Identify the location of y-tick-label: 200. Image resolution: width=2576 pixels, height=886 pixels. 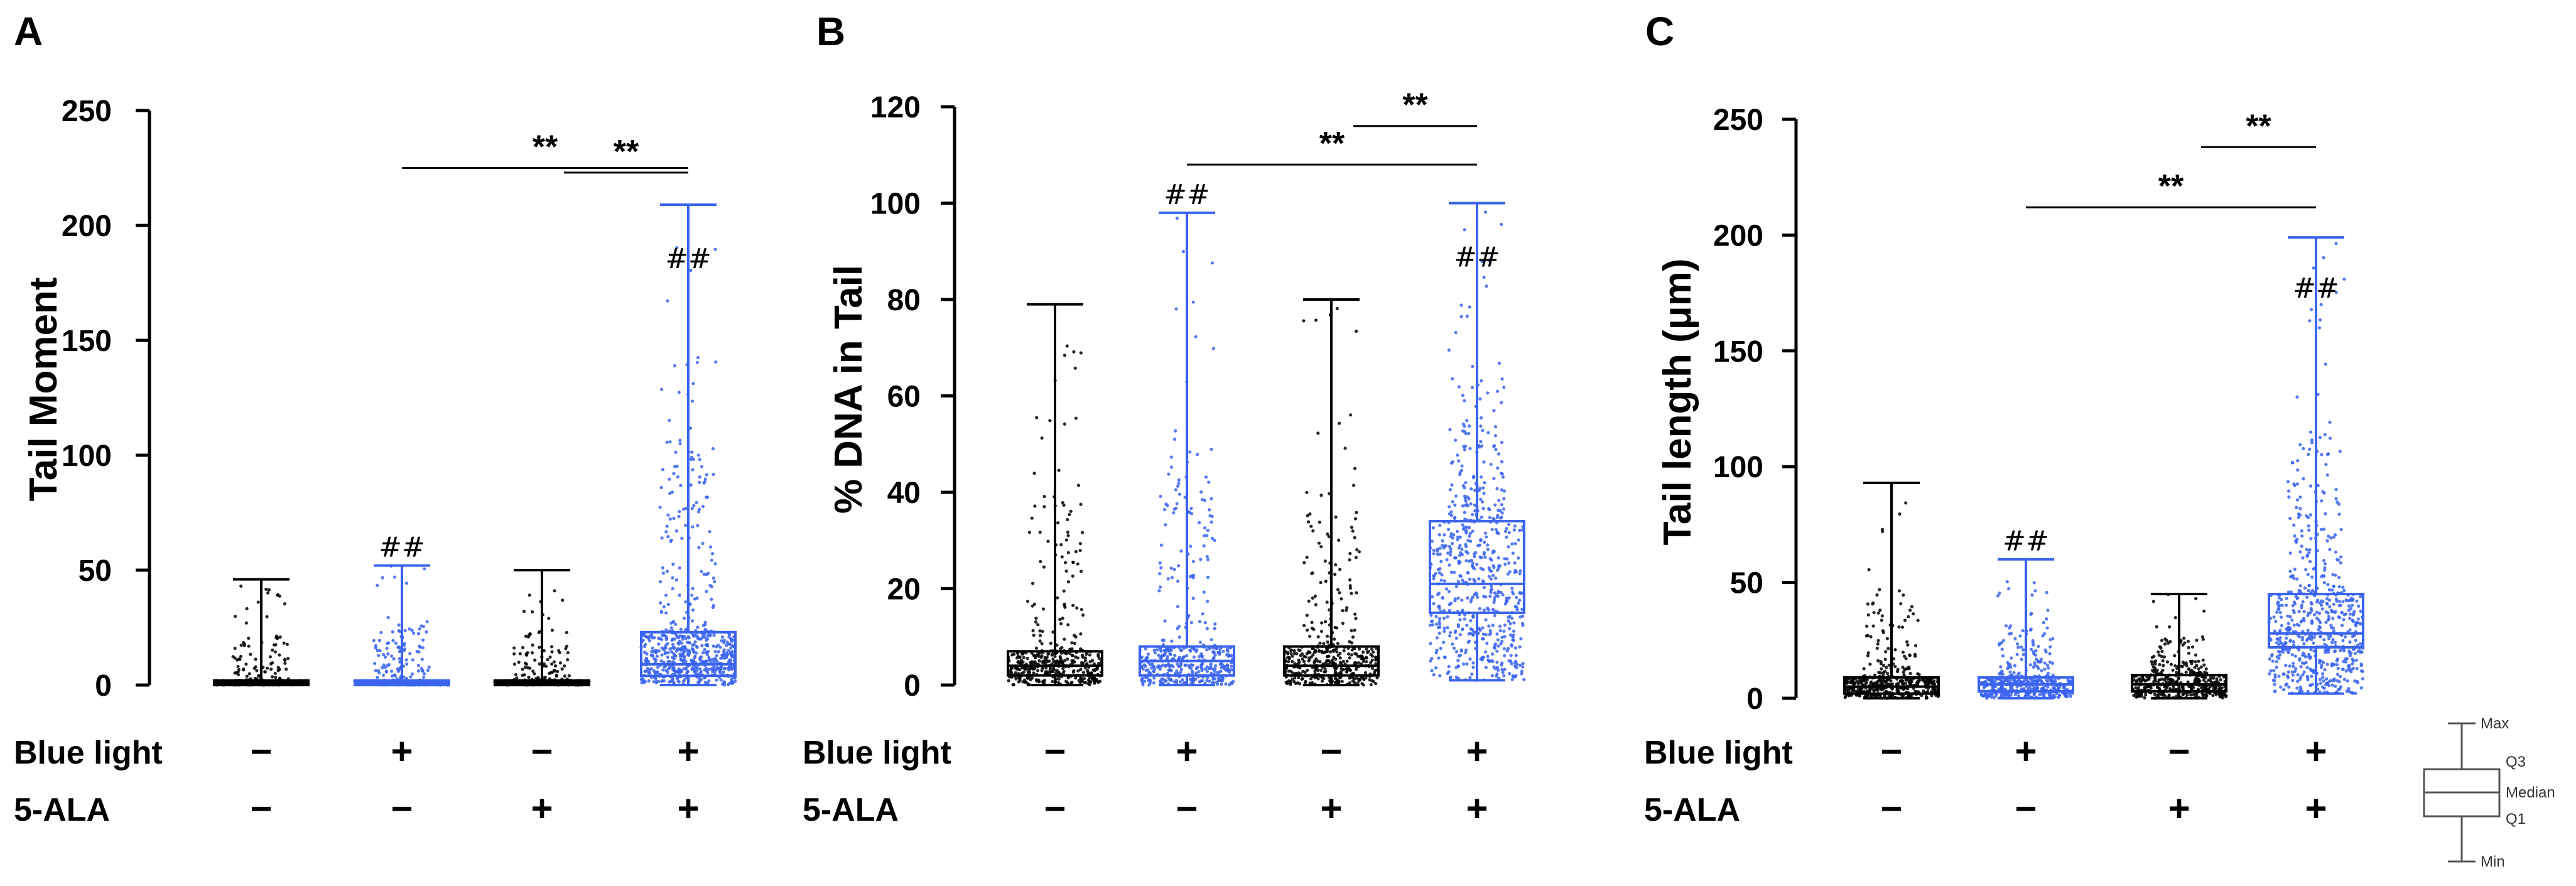
(87, 226).